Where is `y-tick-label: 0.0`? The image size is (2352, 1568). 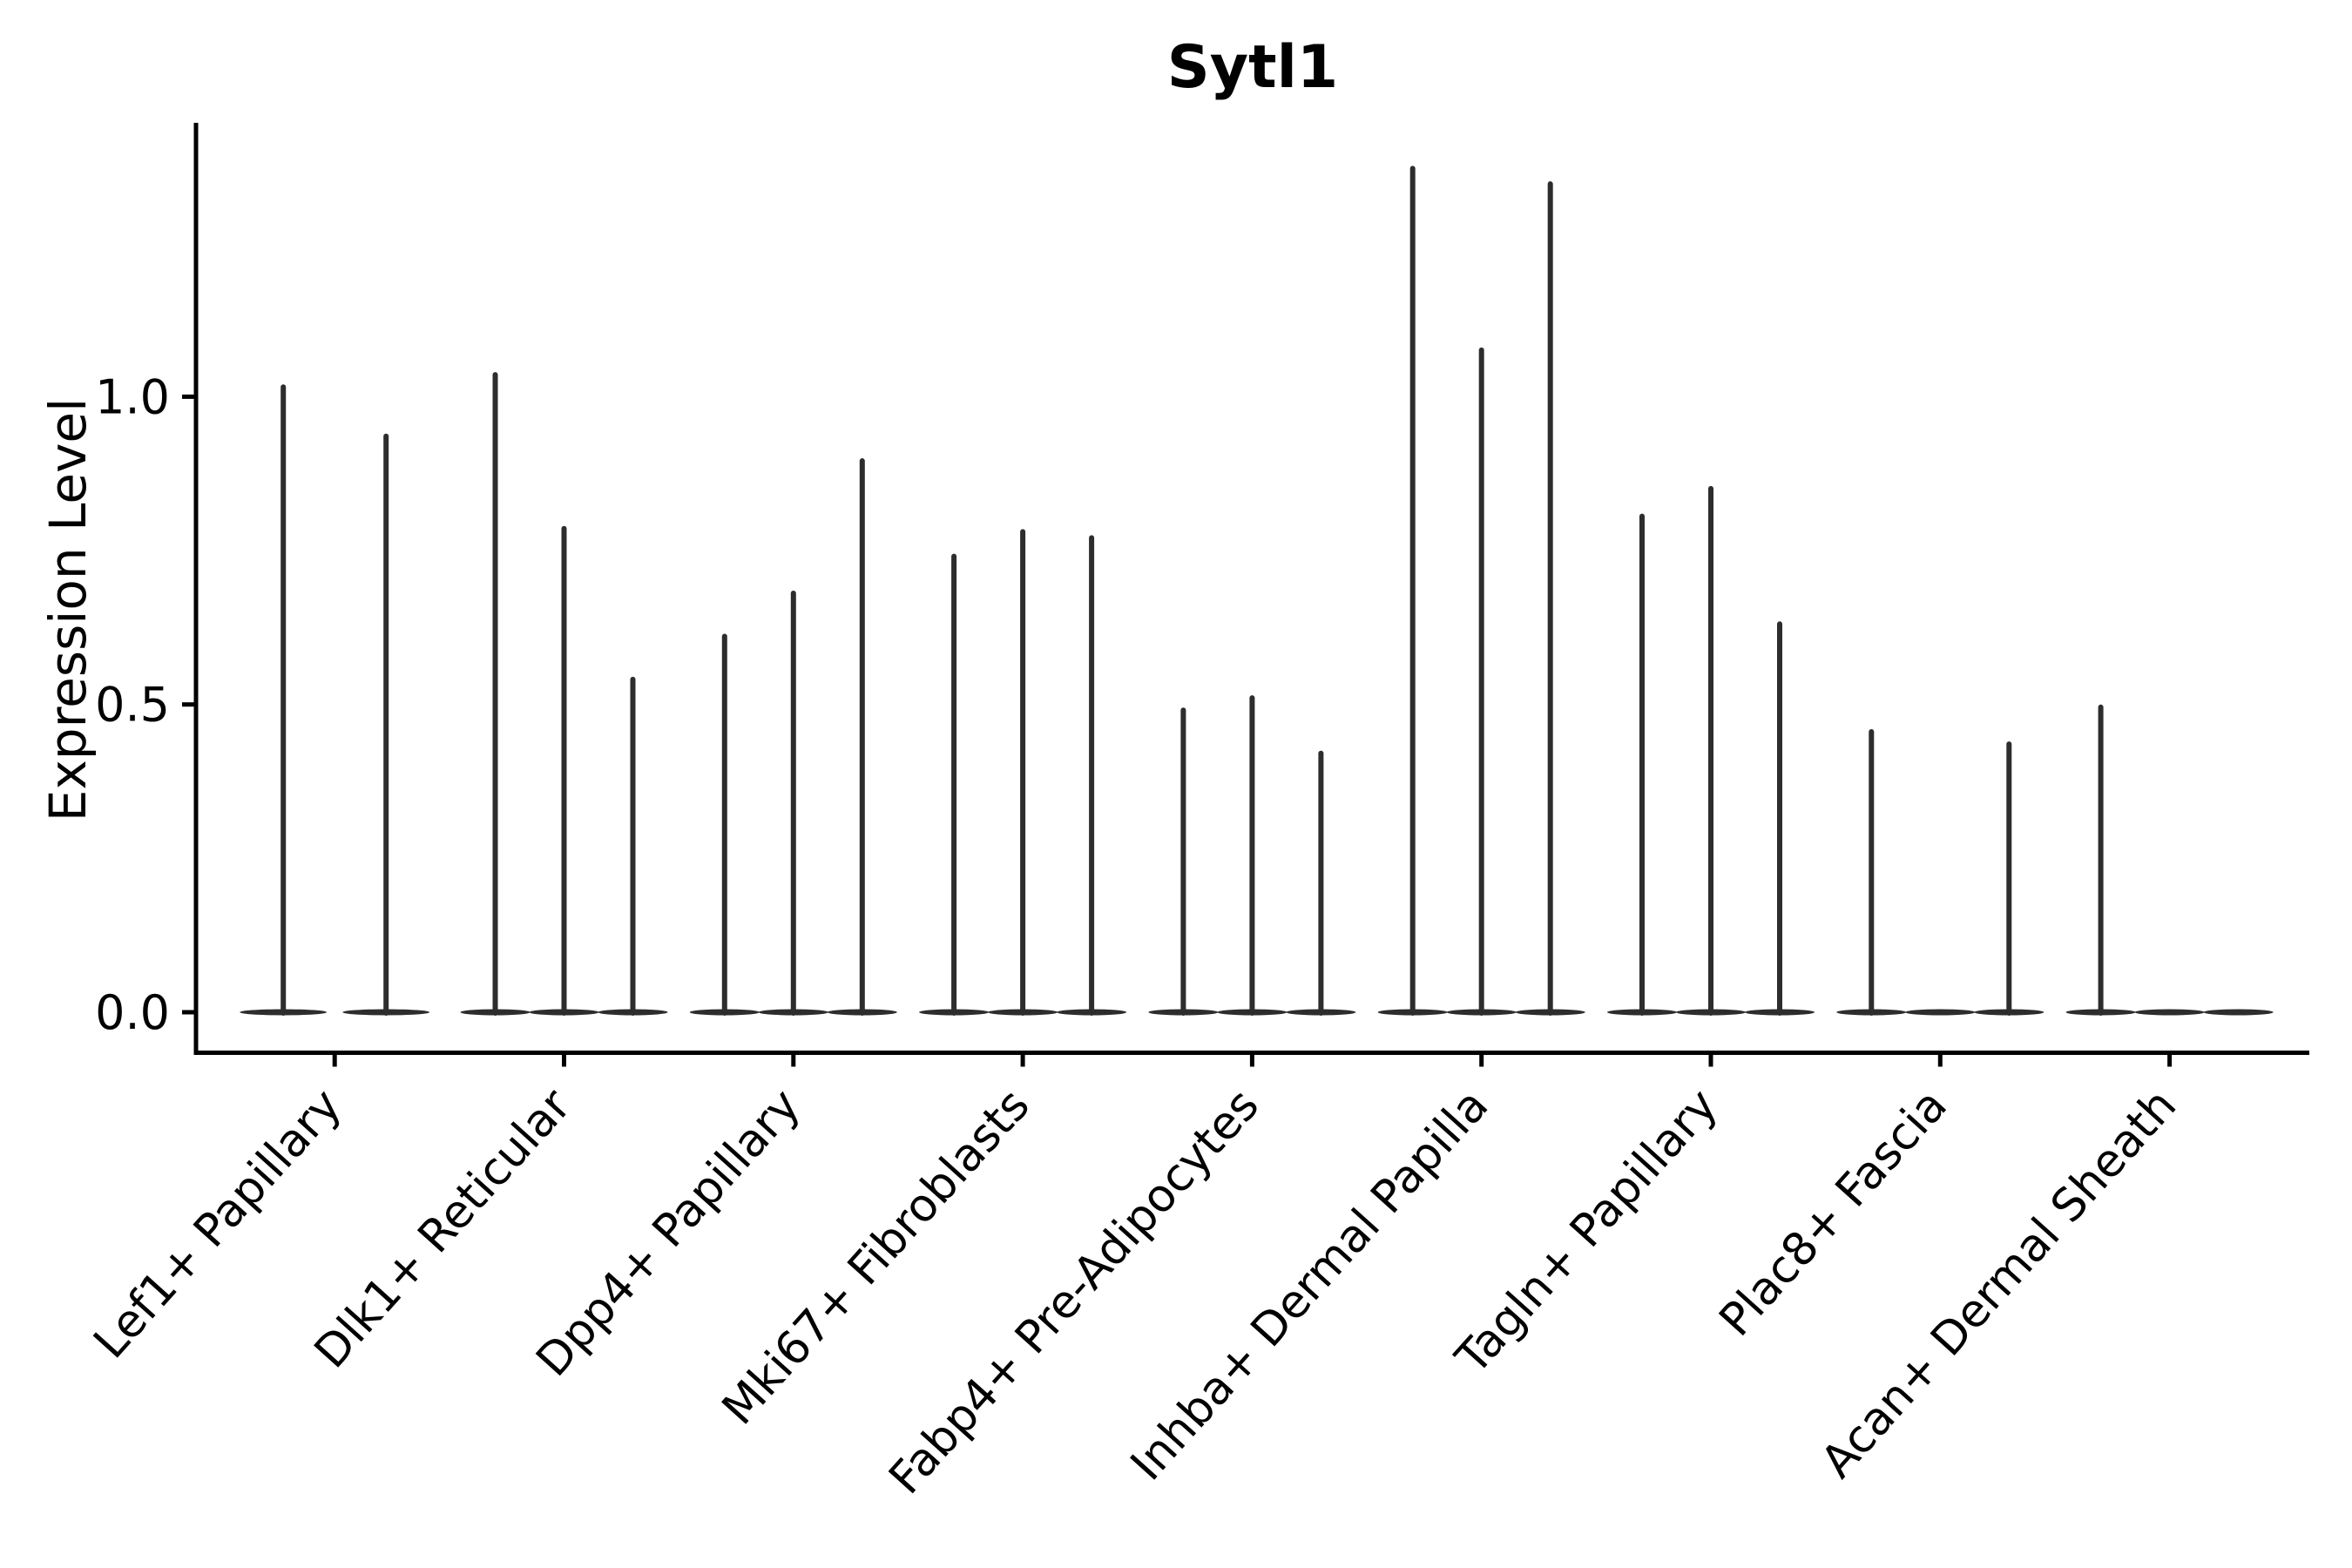 y-tick-label: 0.0 is located at coordinates (132, 1013).